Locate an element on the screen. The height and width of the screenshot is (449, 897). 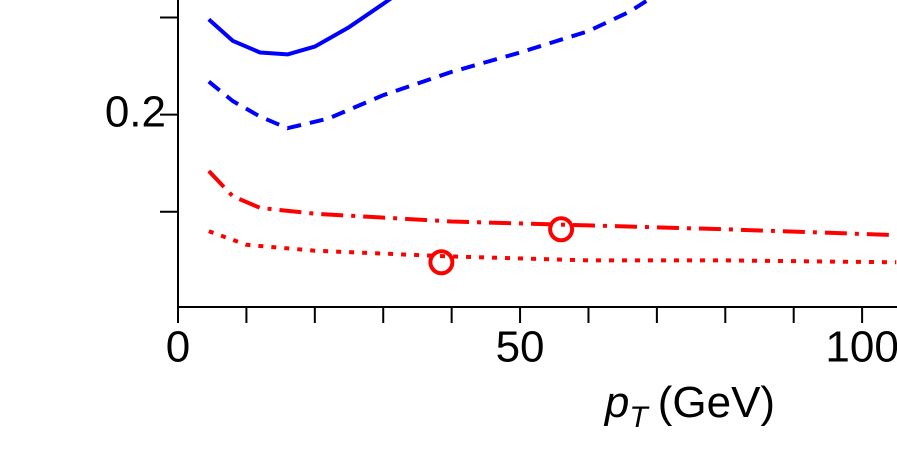
x-label-symbol: p is located at coordinates (616, 402).